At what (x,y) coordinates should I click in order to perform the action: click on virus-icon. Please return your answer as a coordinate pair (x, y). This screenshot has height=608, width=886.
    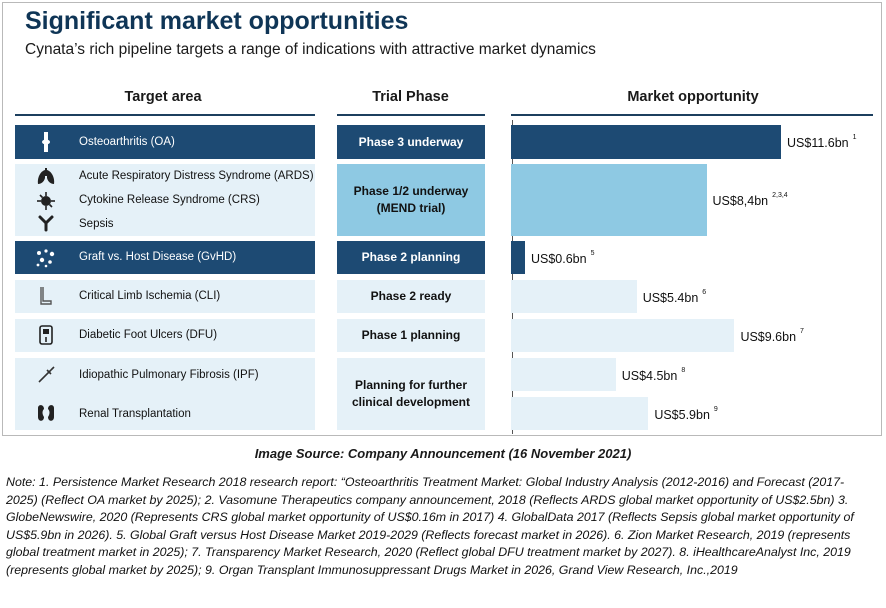
    Looking at the image, I should click on (46, 201).